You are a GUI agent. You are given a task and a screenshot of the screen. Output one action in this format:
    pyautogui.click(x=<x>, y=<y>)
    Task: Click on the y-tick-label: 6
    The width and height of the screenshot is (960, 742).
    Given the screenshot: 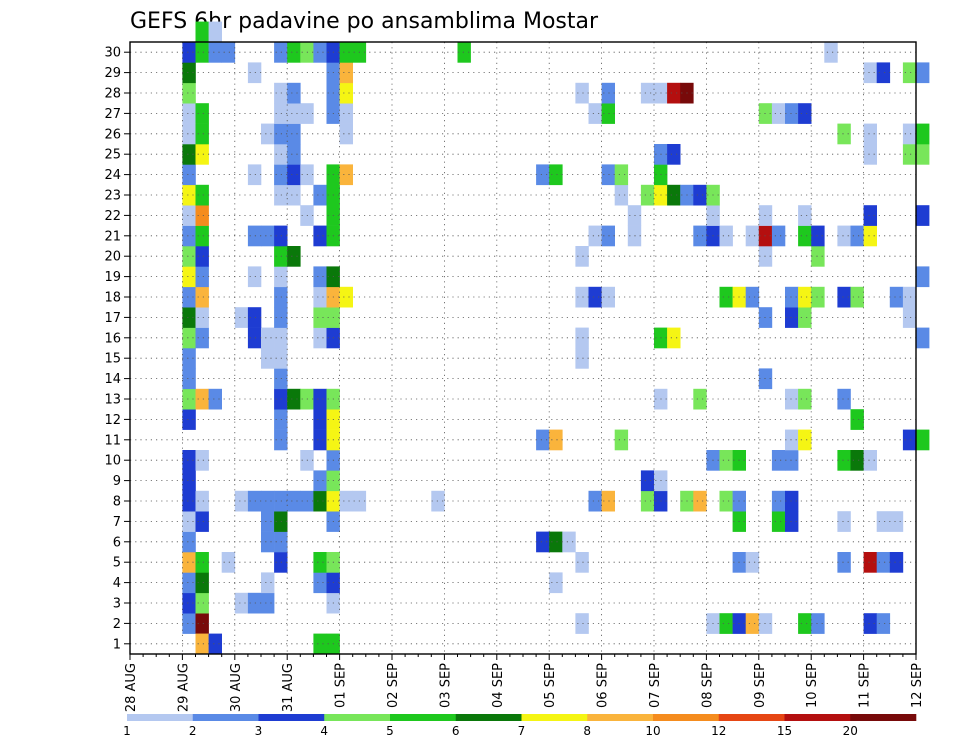 What is the action you would take?
    pyautogui.click(x=117, y=542)
    